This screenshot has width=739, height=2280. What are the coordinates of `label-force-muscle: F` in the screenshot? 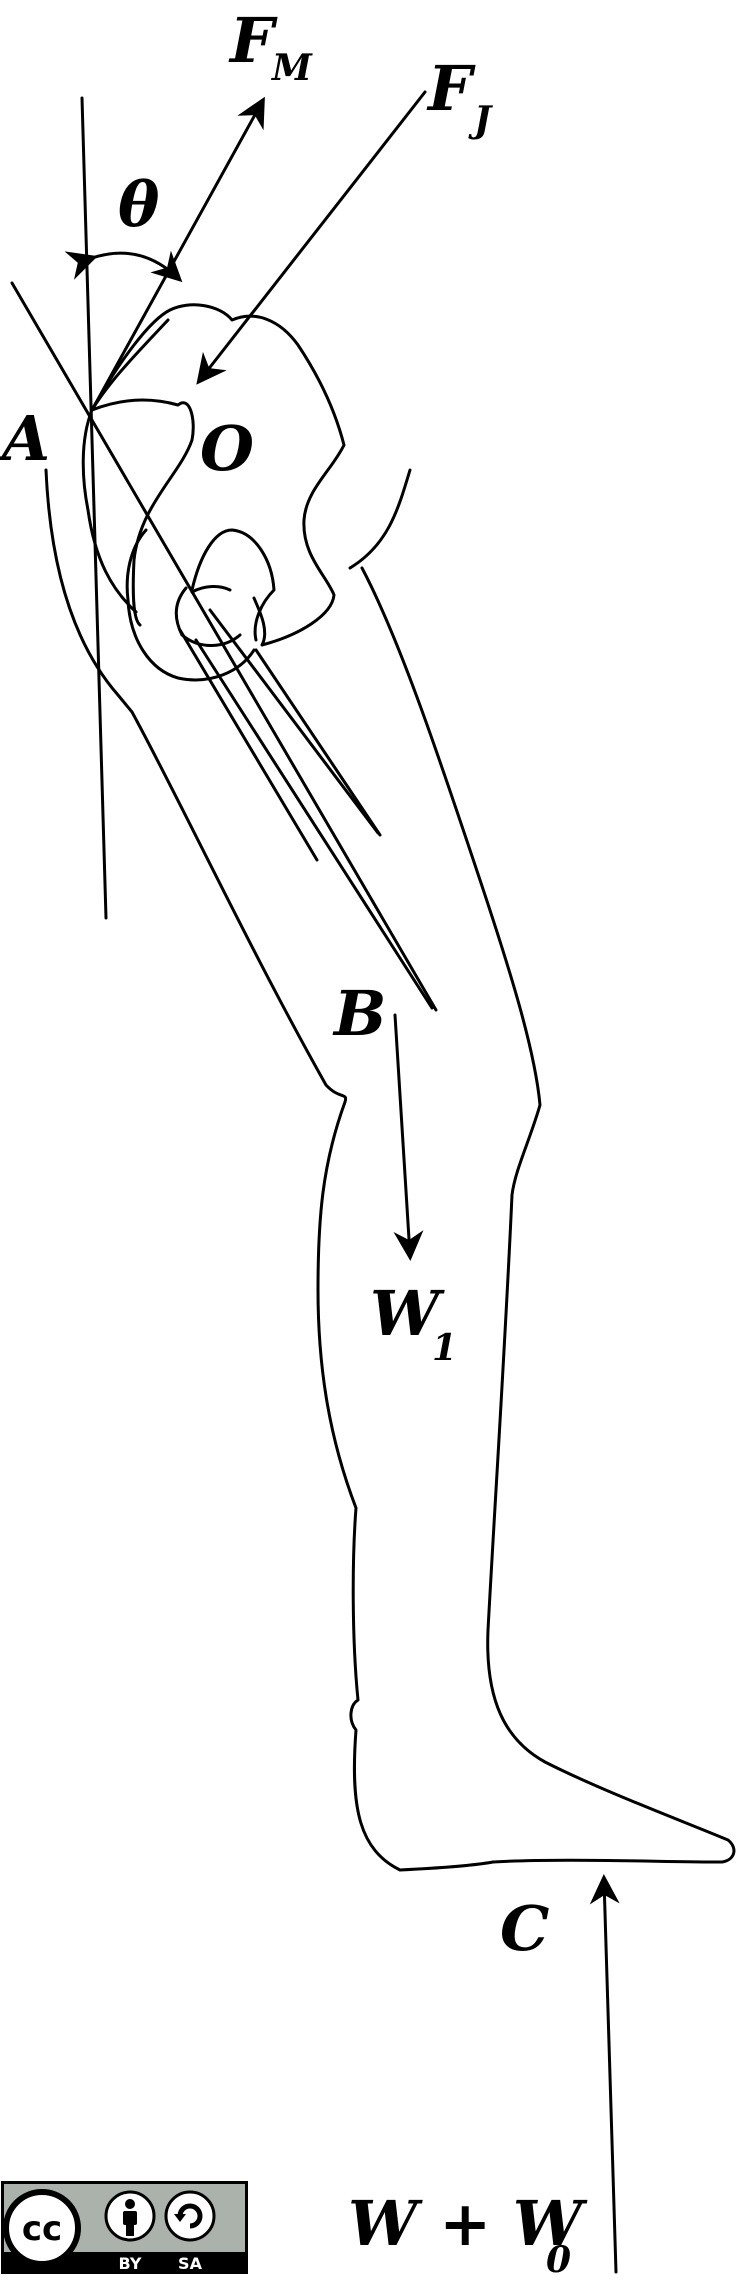 It's located at (253, 40).